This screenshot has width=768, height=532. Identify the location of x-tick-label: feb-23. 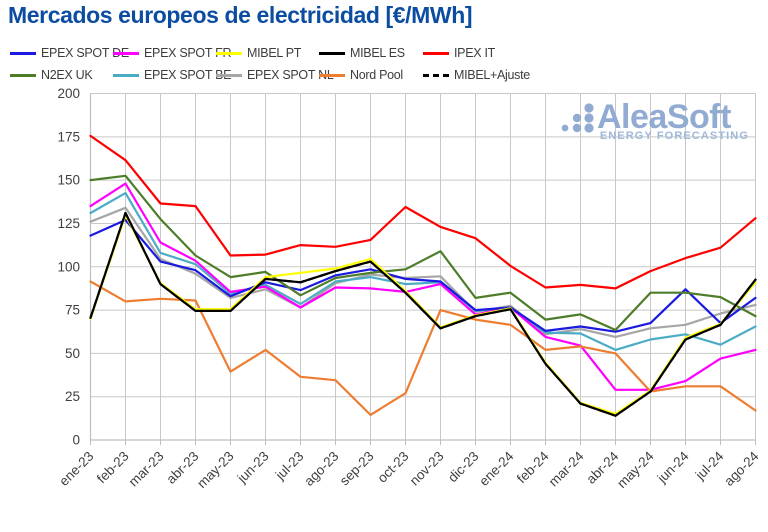
(113, 468).